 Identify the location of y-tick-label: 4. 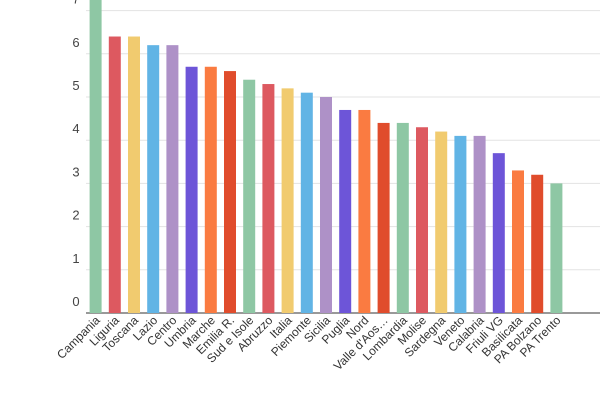
(75, 128).